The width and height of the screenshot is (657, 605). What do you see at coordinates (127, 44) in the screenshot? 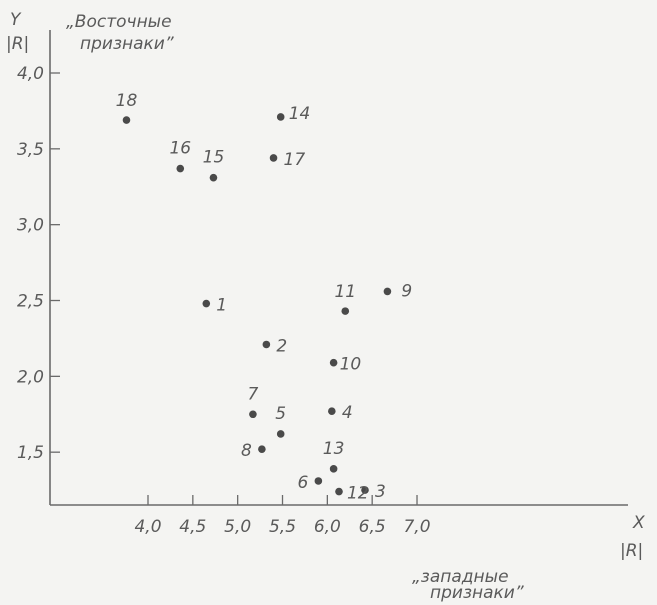
I see `annotation-eastern-line2: признаки”` at bounding box center [127, 44].